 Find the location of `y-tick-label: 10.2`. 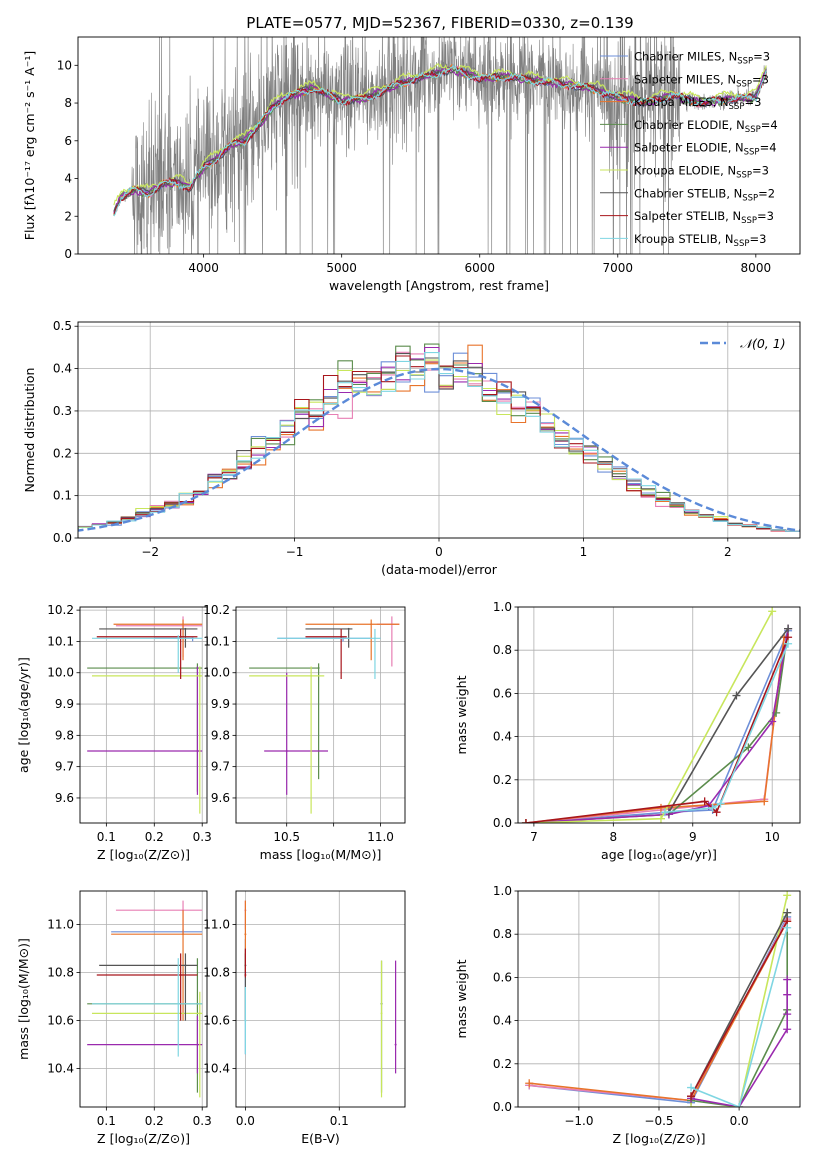

y-tick-label: 10.2 is located at coordinates (216, 610).